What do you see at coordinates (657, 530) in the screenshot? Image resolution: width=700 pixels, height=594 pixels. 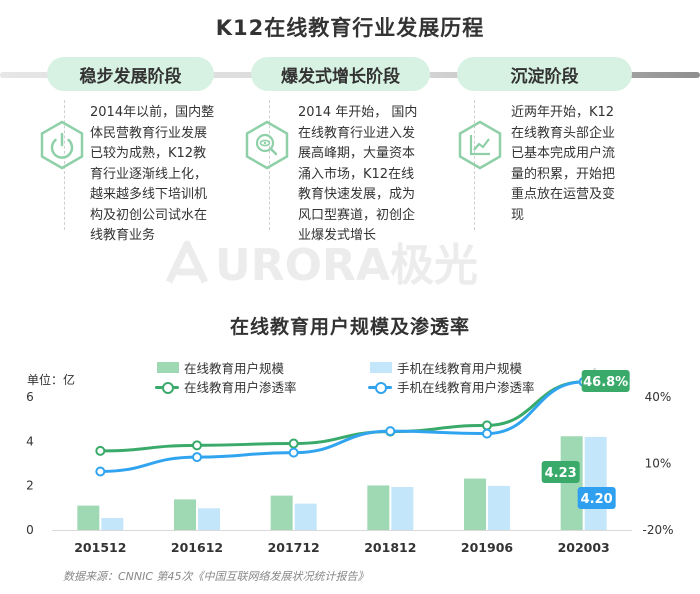 I see `right-tick-label: -20%` at bounding box center [657, 530].